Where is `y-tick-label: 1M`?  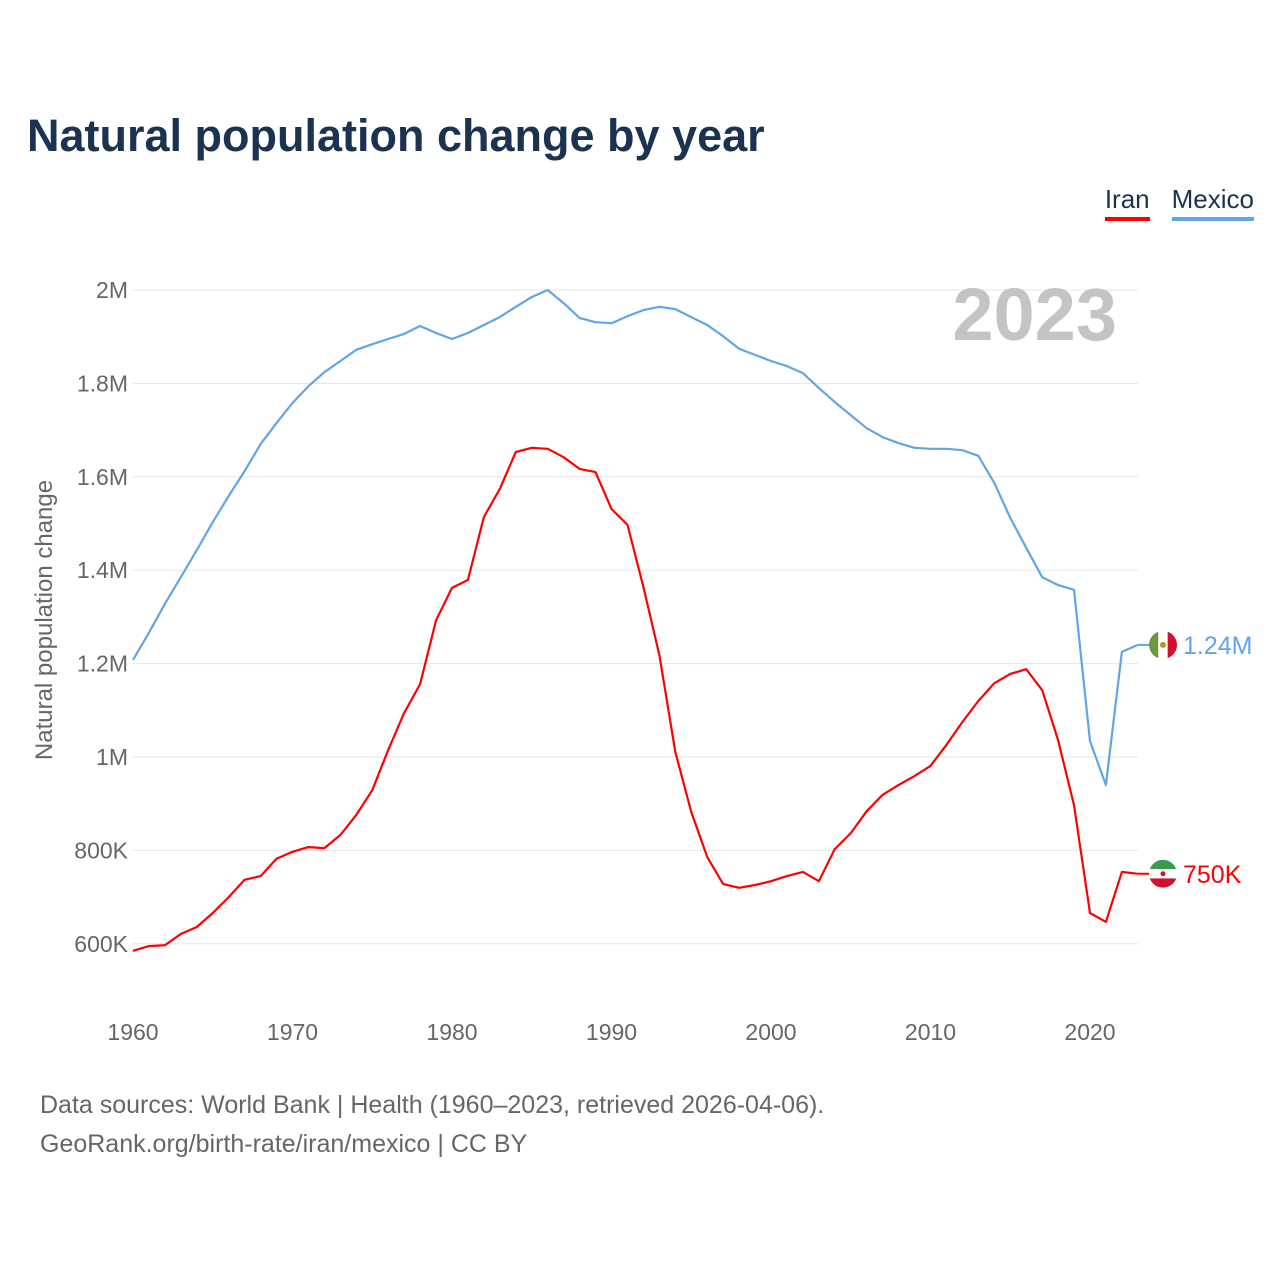
y-tick-label: 1M is located at coordinates (112, 757).